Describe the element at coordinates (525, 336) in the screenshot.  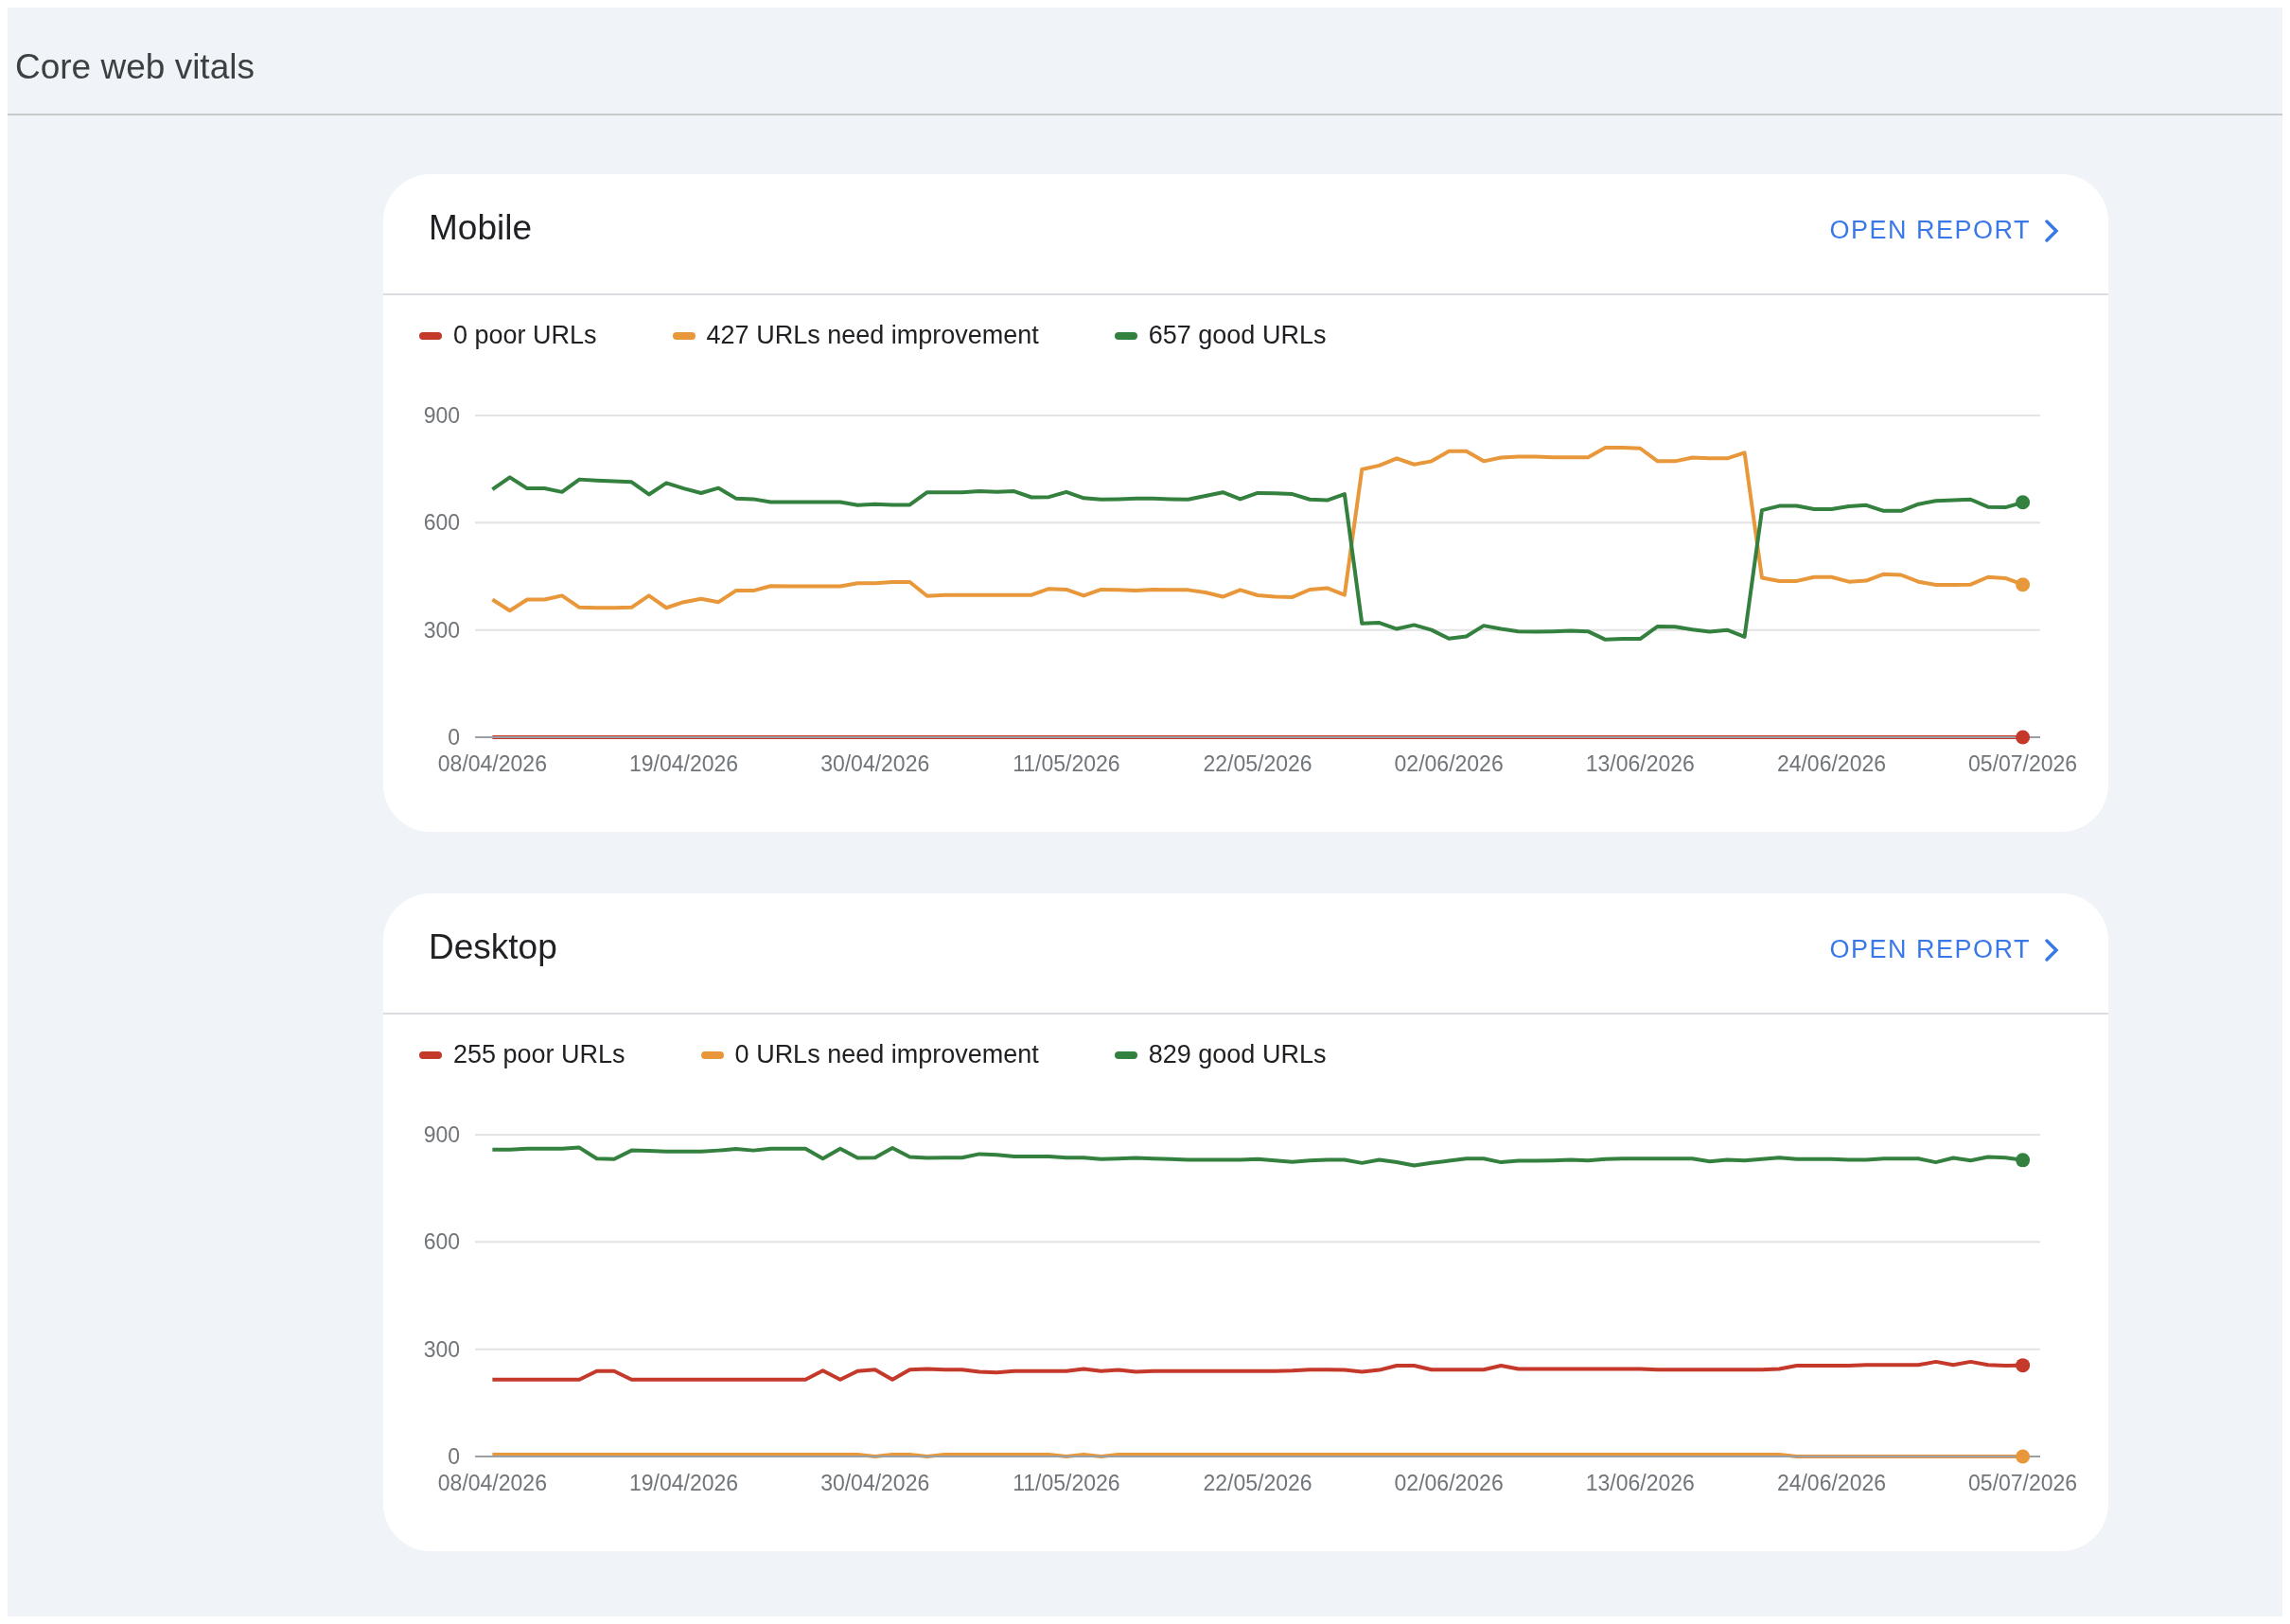
I see `legend-label: 0 poor URLs` at that location.